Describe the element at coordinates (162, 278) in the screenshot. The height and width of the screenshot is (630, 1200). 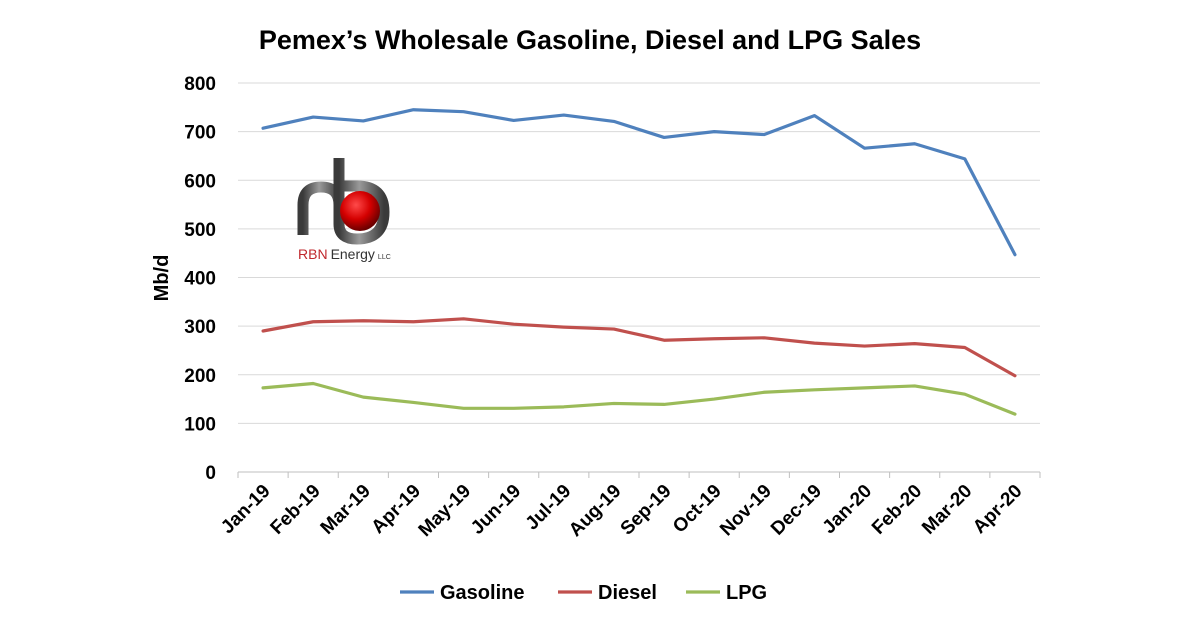
I see `y-axis-label: Mb/d` at that location.